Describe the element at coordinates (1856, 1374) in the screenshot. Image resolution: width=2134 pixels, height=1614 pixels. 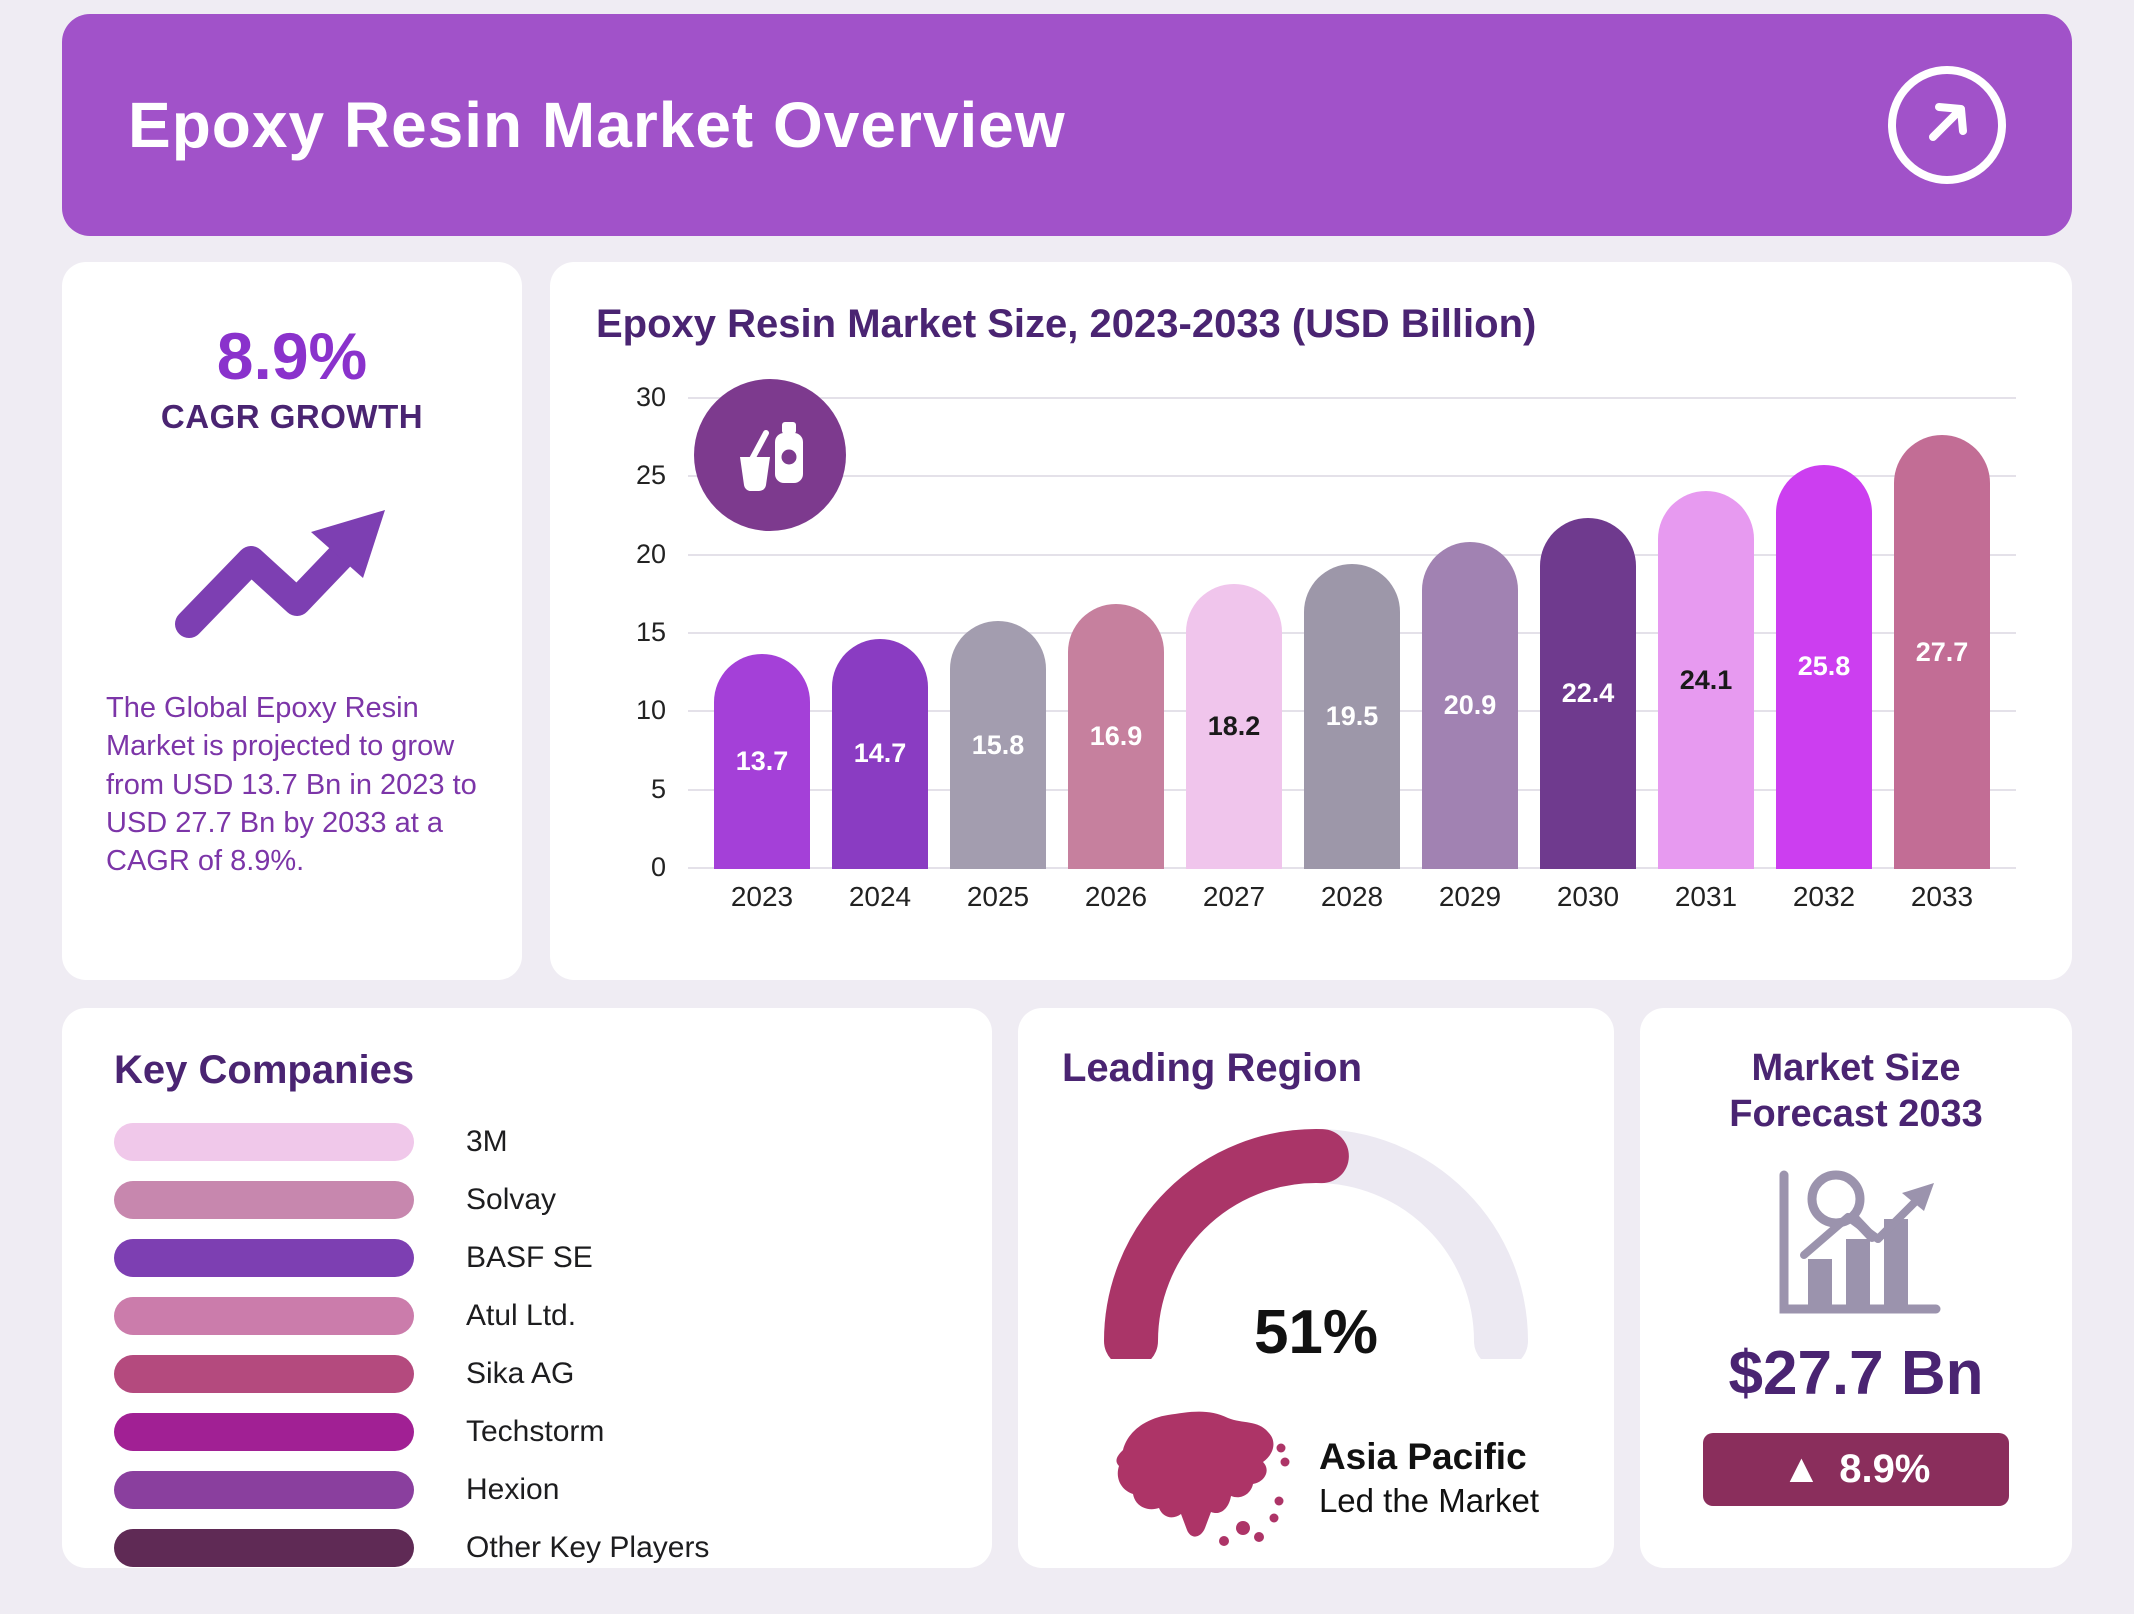
I see `forecast-value: $27.7 Bn` at that location.